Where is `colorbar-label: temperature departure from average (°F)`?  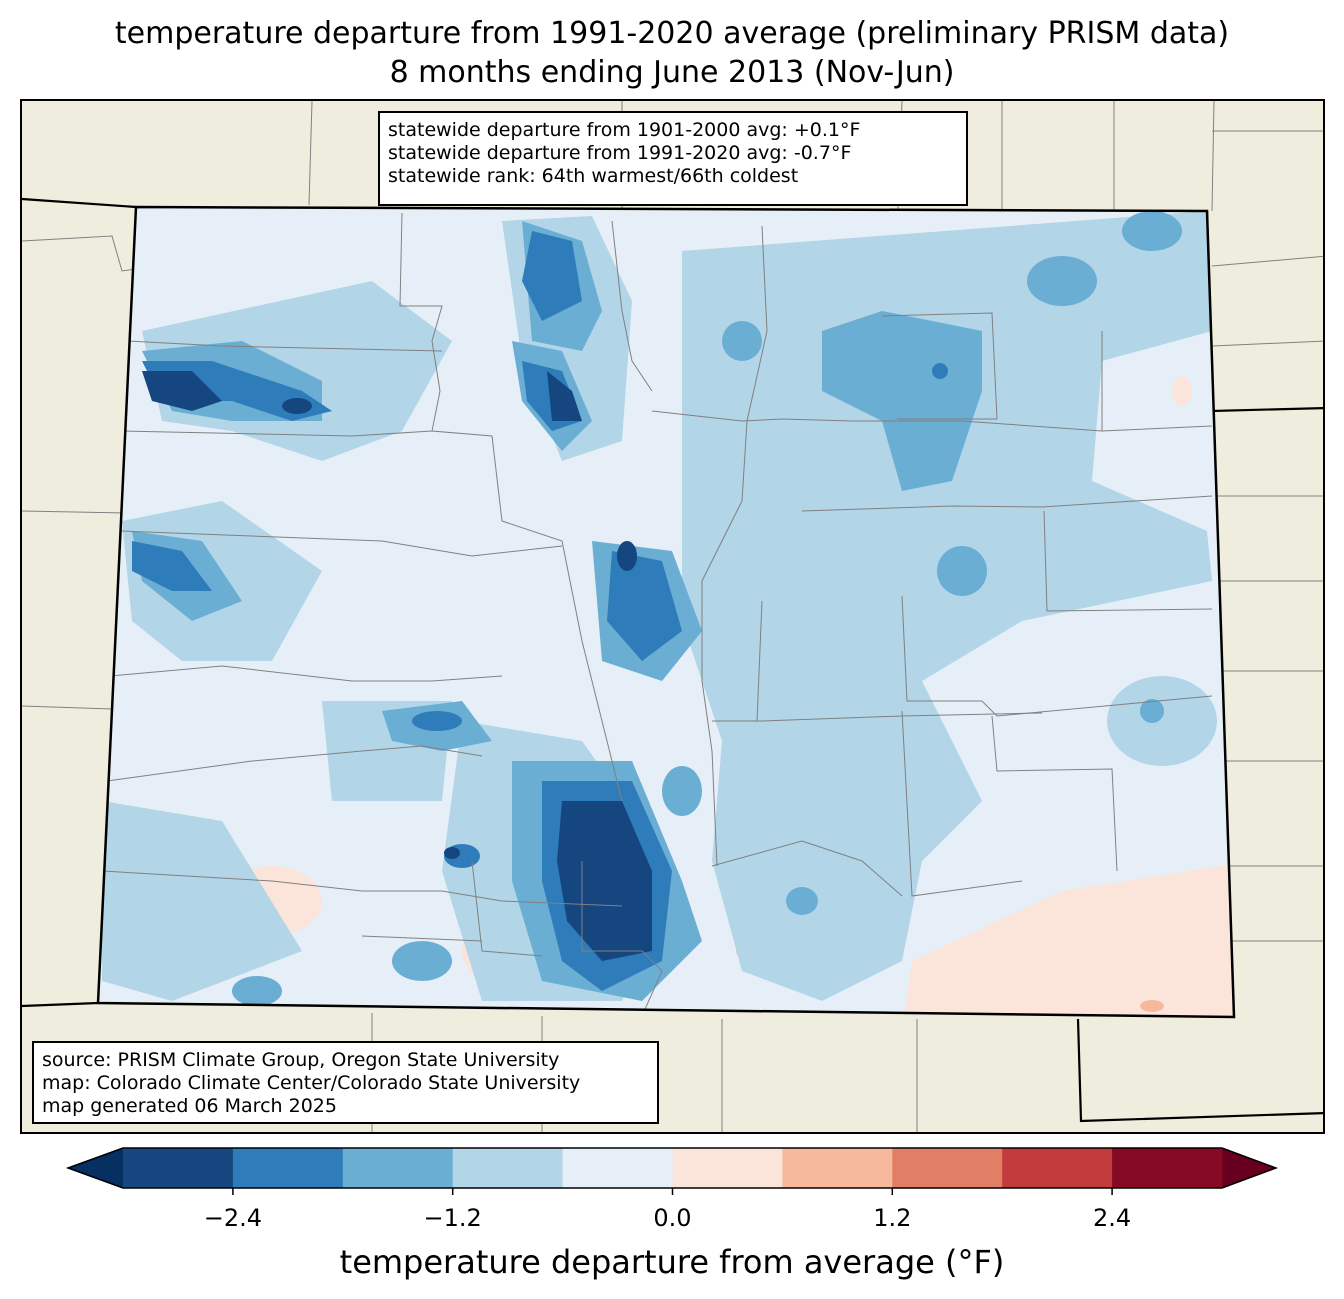
colorbar-label: temperature departure from average (°F) is located at coordinates (672, 1262).